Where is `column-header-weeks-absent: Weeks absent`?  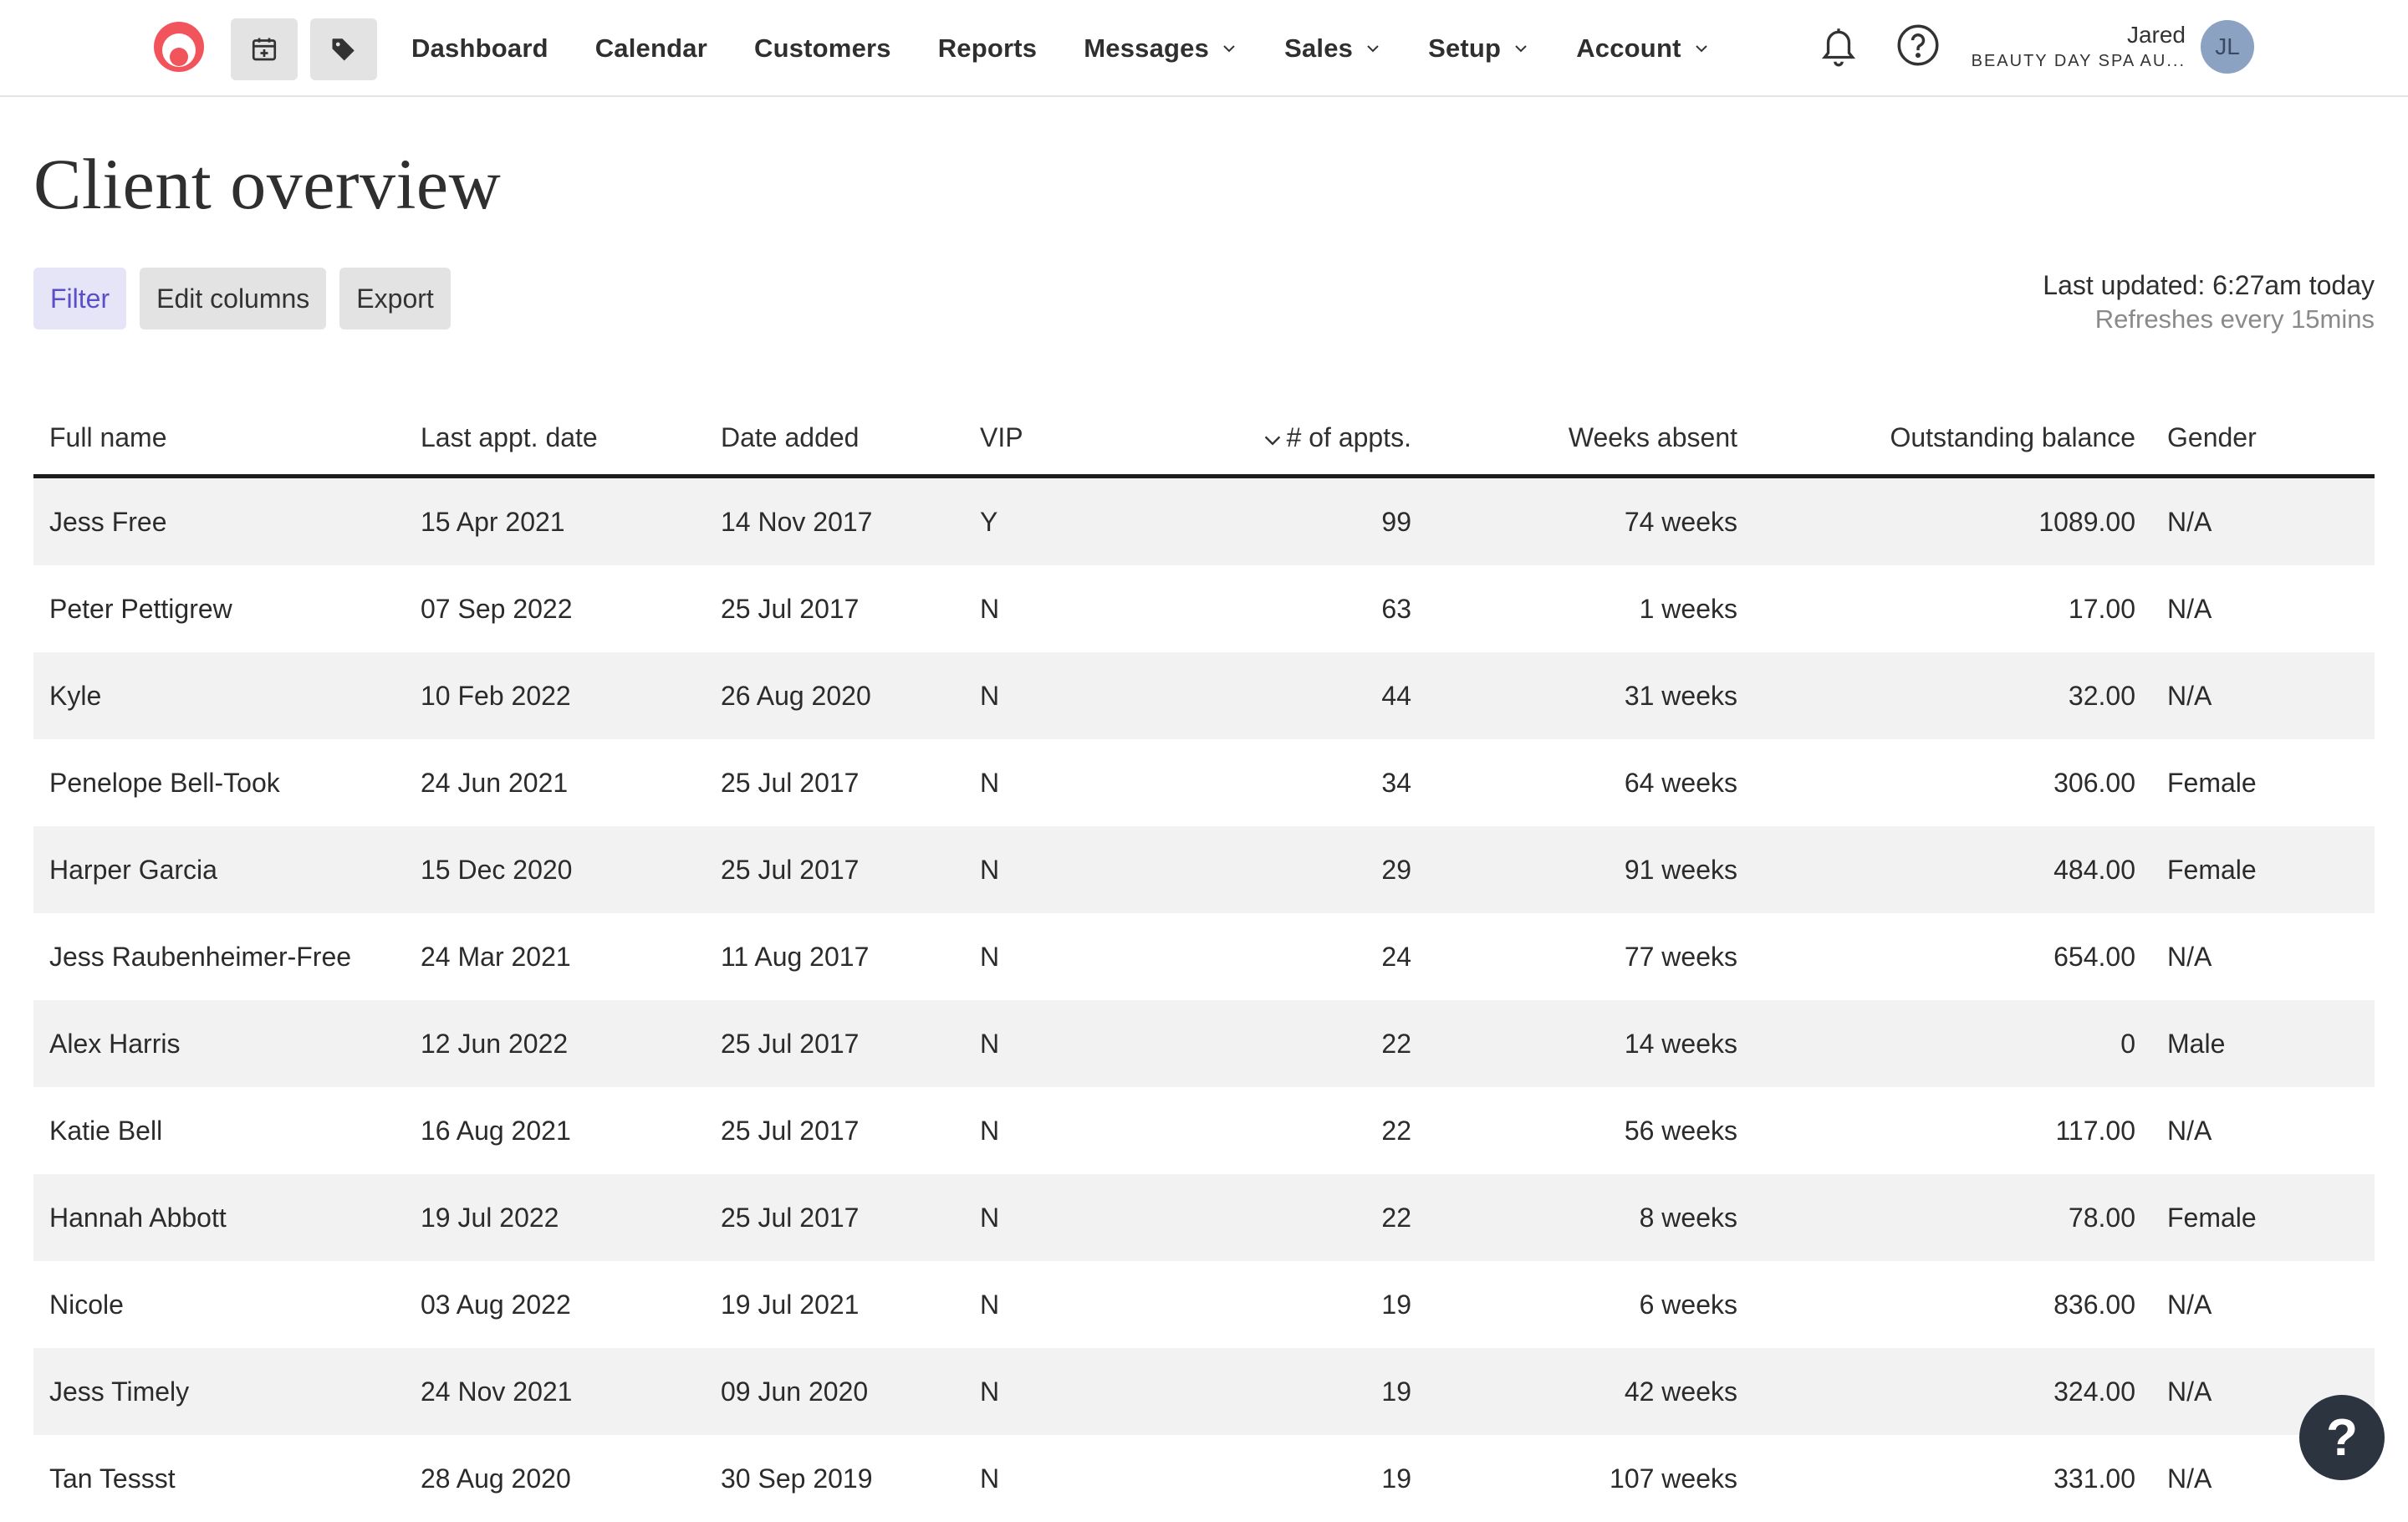
column-header-weeks-absent: Weeks absent is located at coordinates (1653, 437).